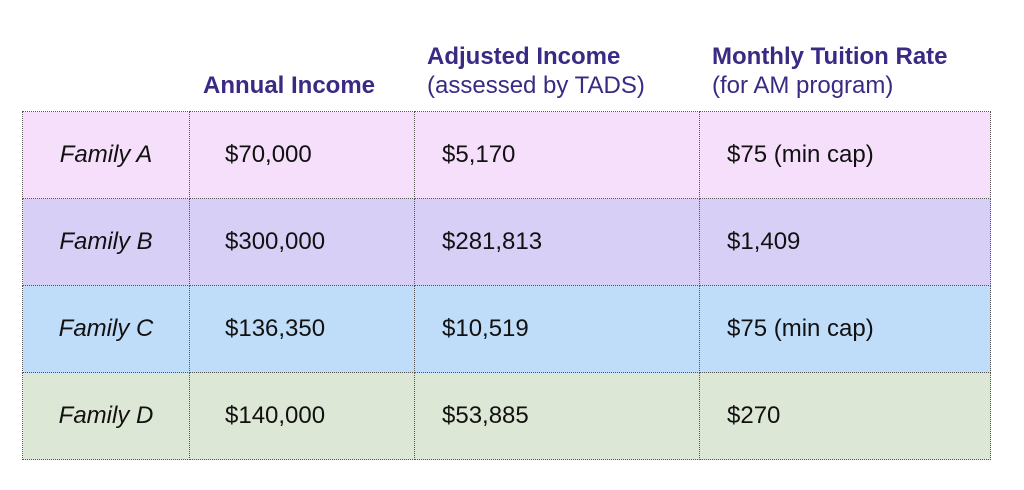  What do you see at coordinates (557, 155) in the screenshot?
I see `adjusted-income-cell: $5,170` at bounding box center [557, 155].